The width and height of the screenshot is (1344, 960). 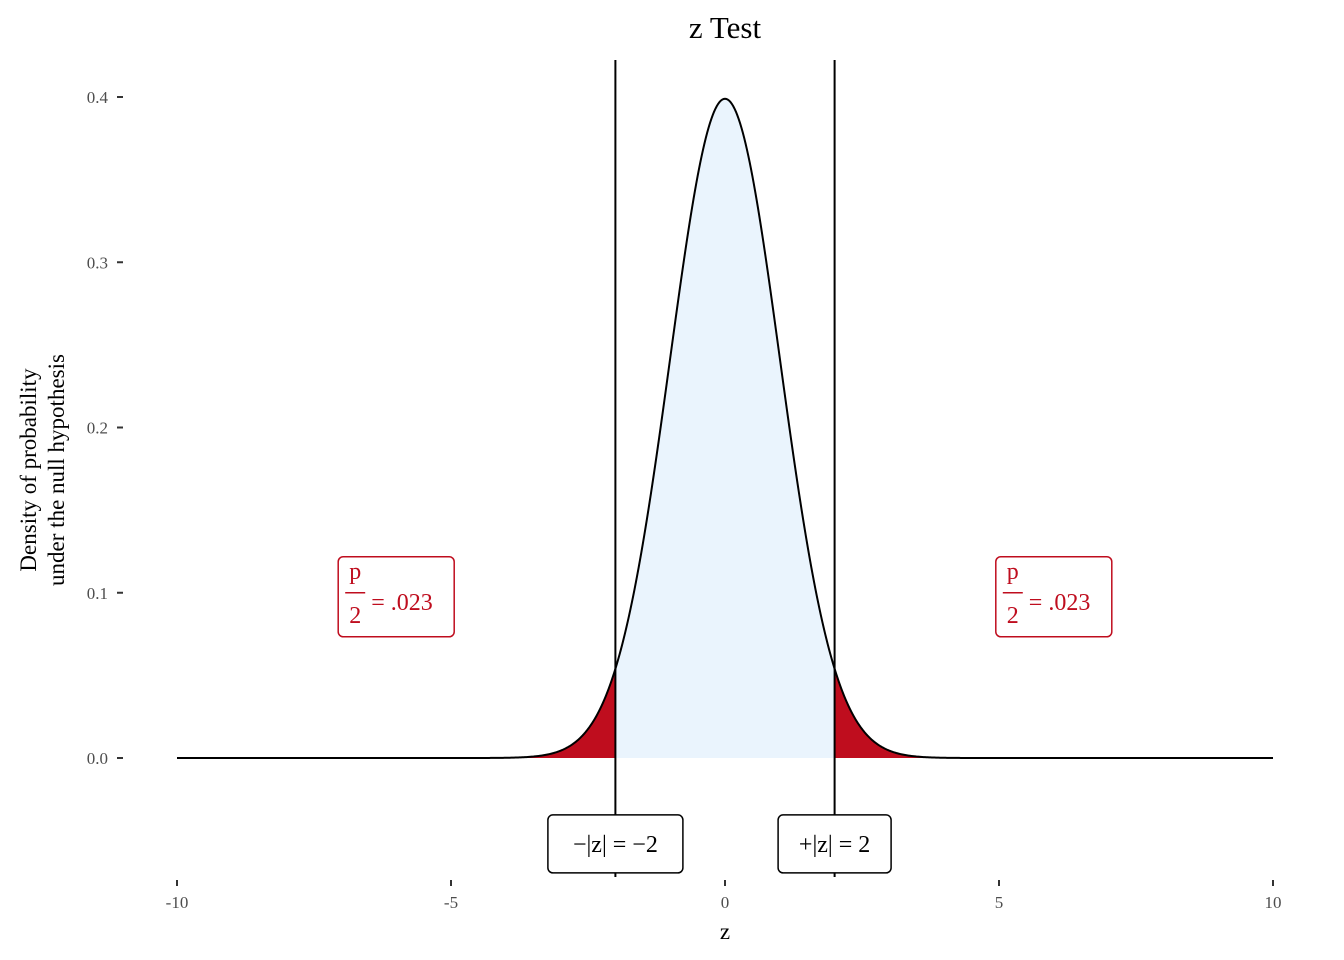 I want to click on y-tick-label: 0.4, so click(x=98, y=97).